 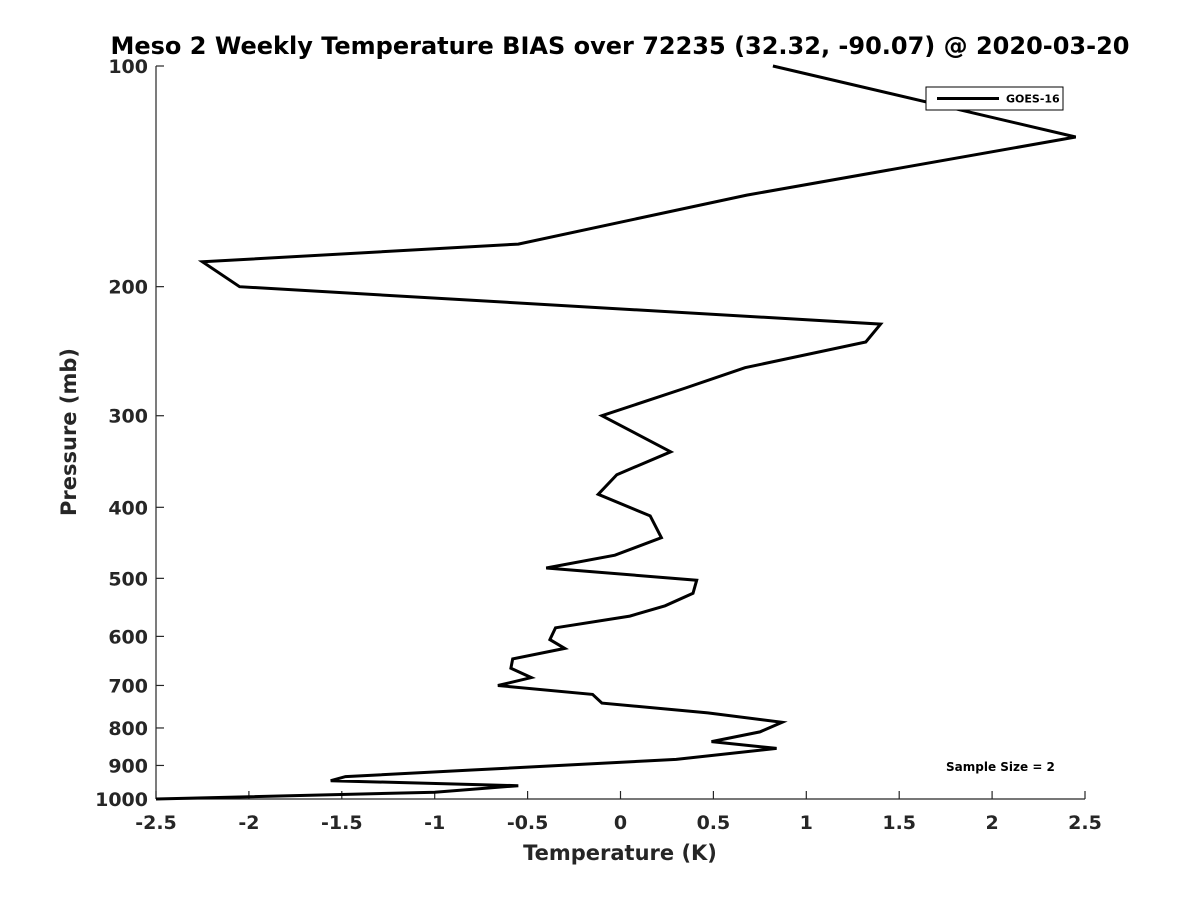 I want to click on x-tick-label: 2, so click(x=991, y=823).